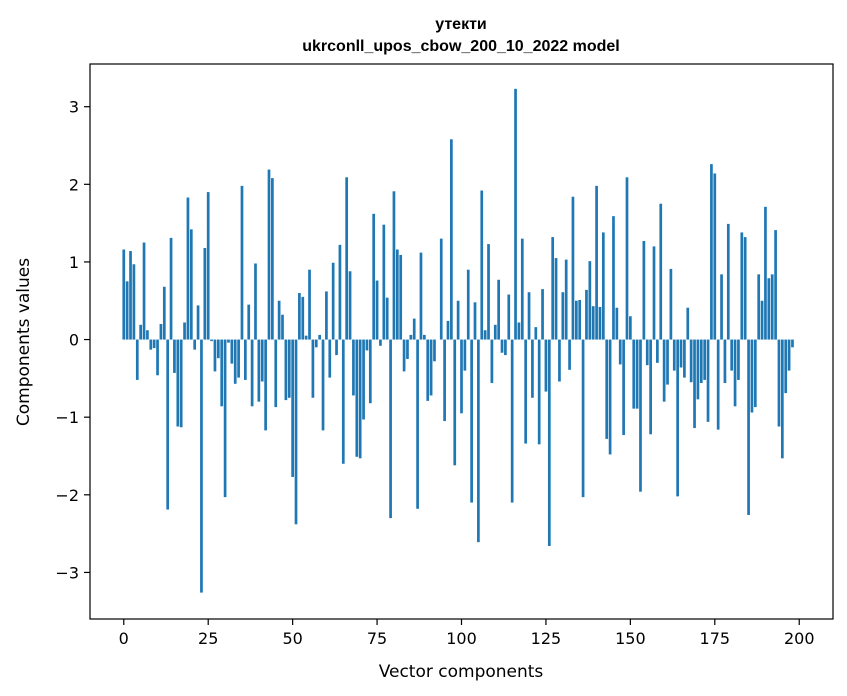 Image resolution: width=847 pixels, height=696 pixels. I want to click on chart-title: утекти, so click(461, 24).